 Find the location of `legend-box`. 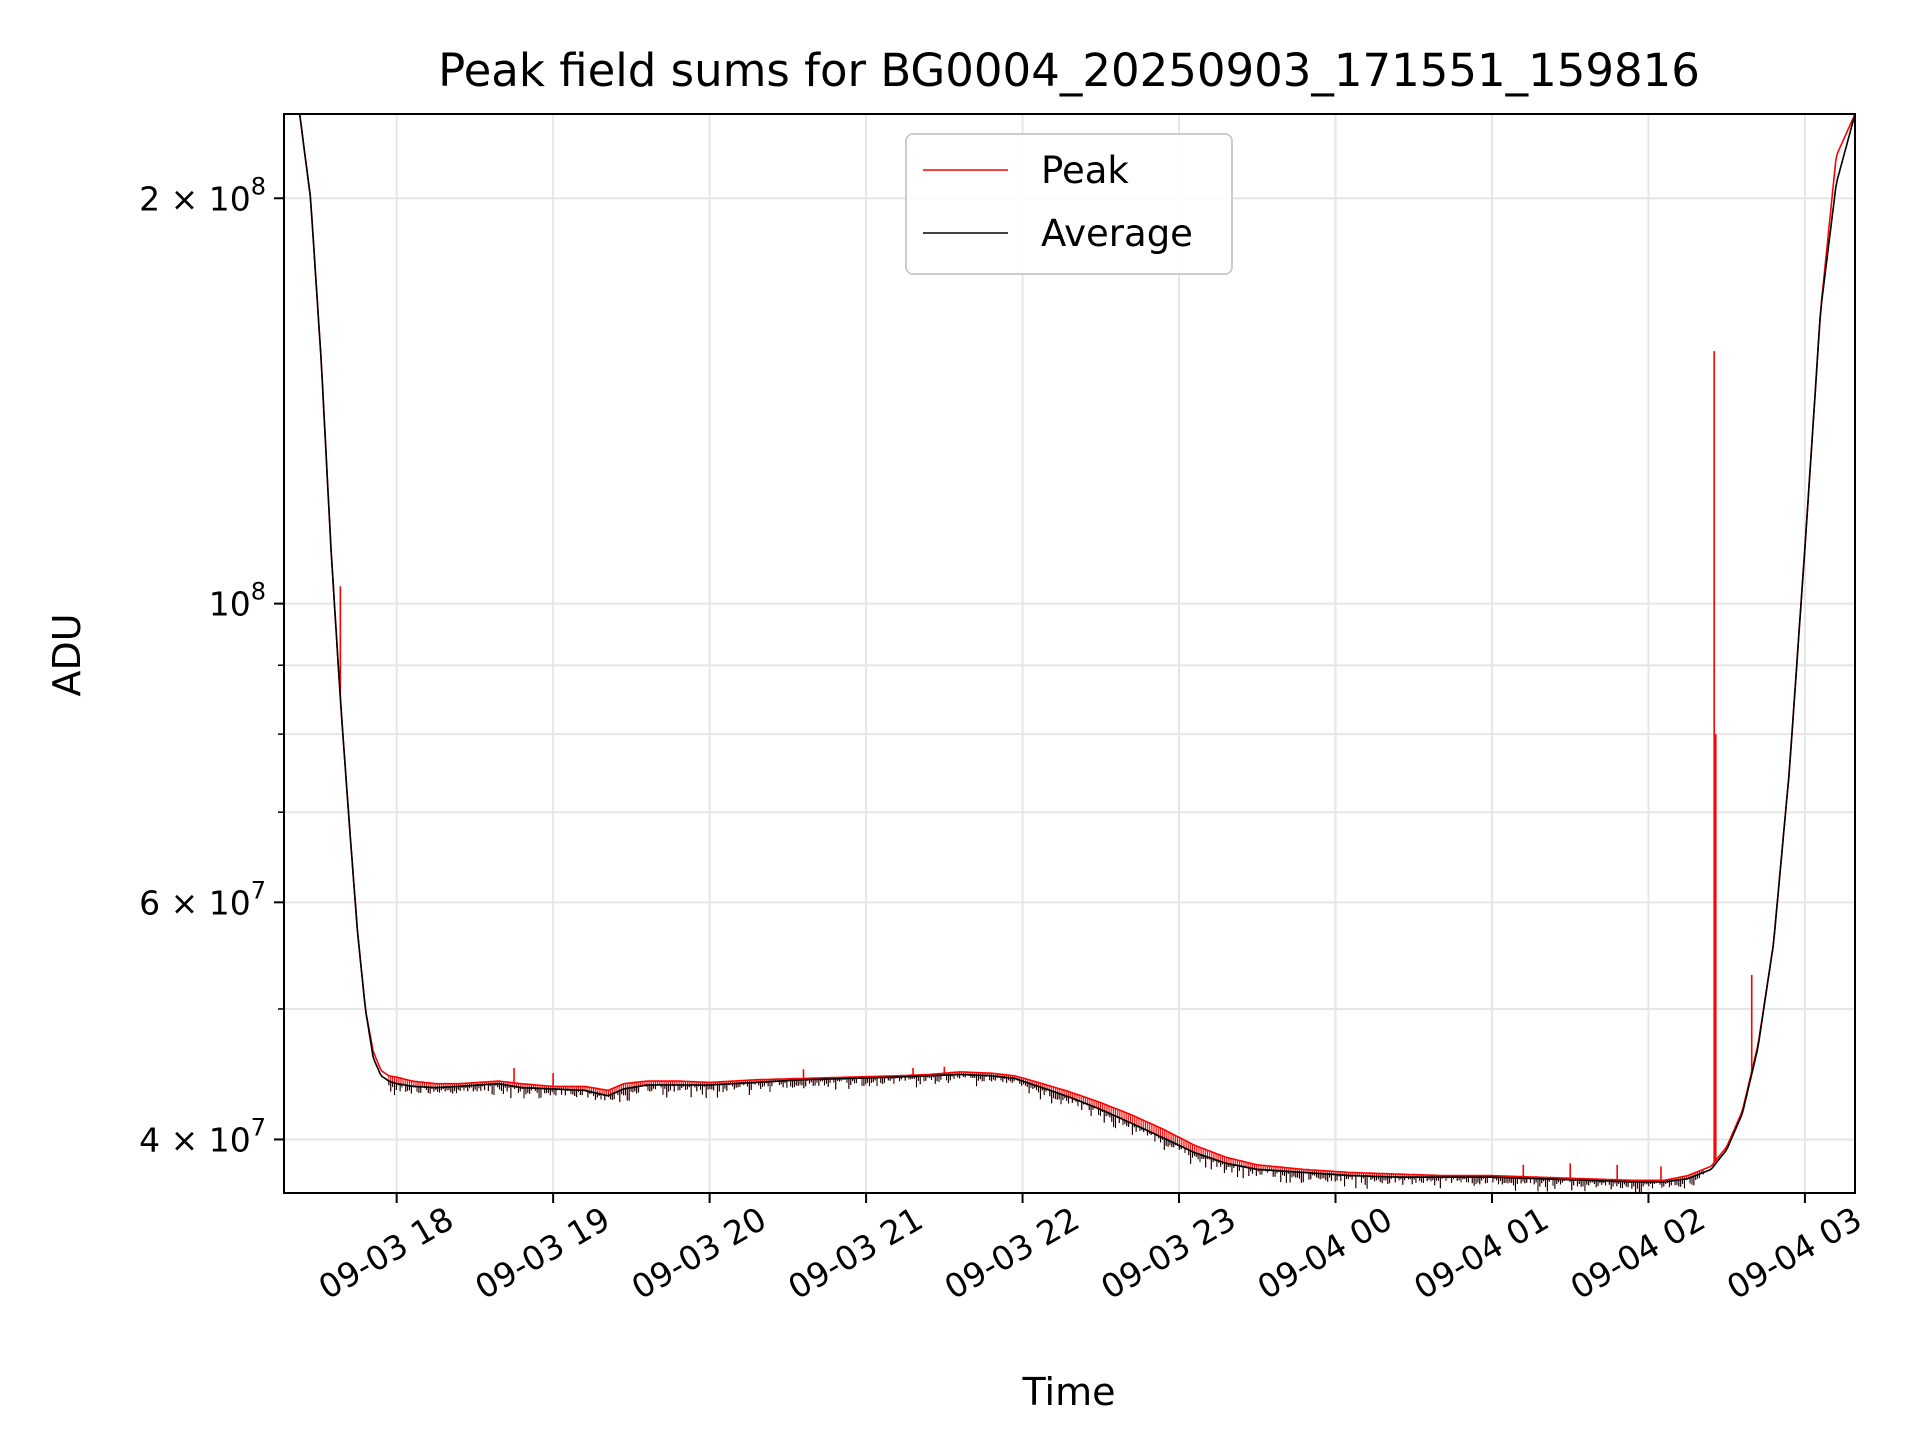

legend-box is located at coordinates (1069, 204).